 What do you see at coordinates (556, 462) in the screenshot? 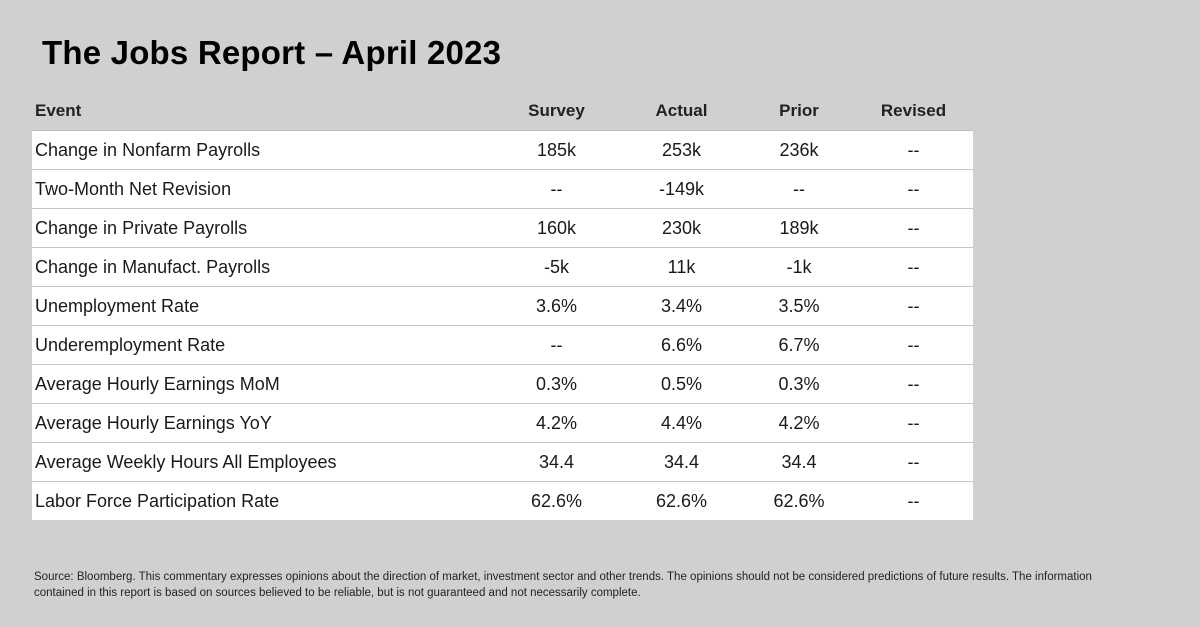
I see `survey-cell: 34.4` at bounding box center [556, 462].